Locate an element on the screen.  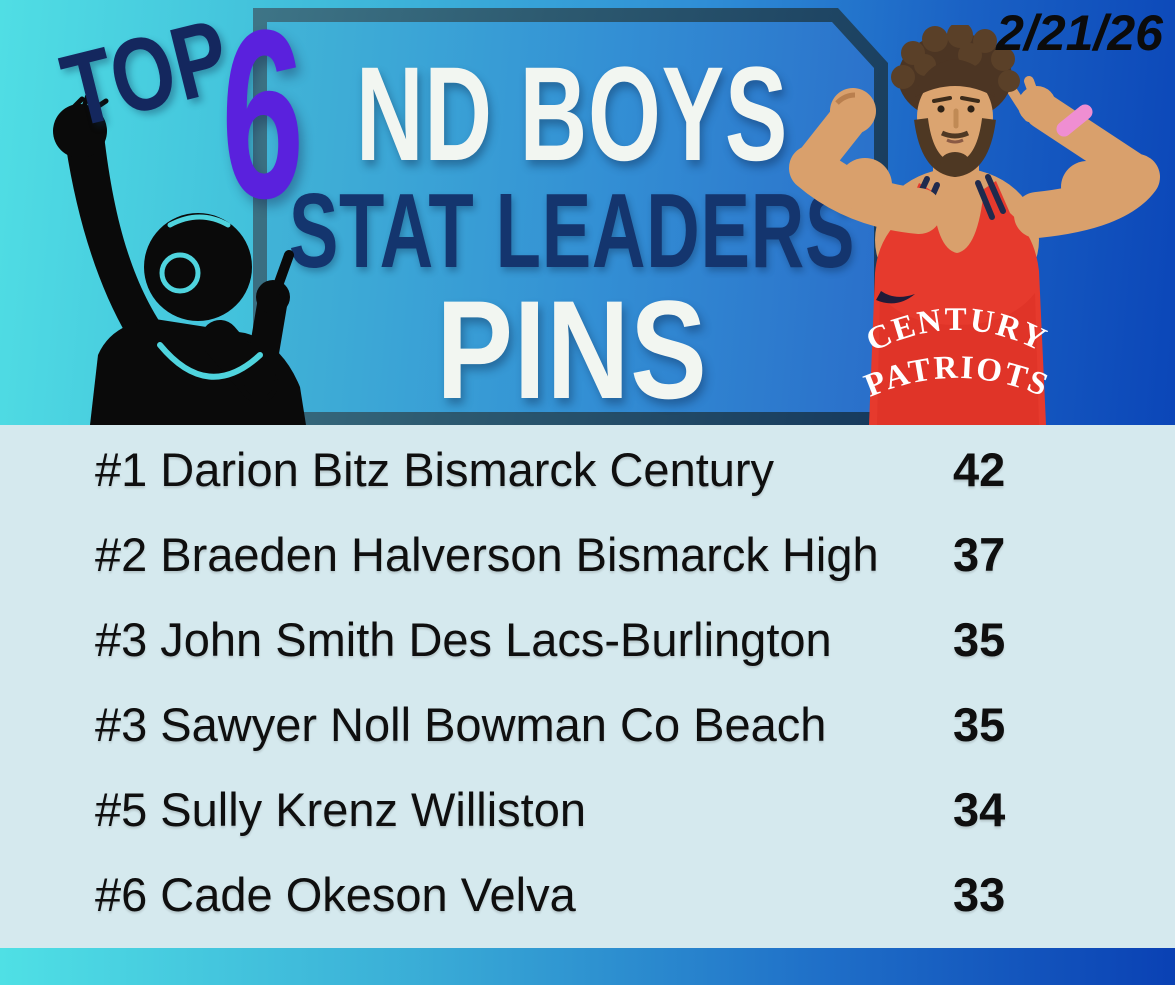
row-rank: #1 is located at coordinates (121, 469).